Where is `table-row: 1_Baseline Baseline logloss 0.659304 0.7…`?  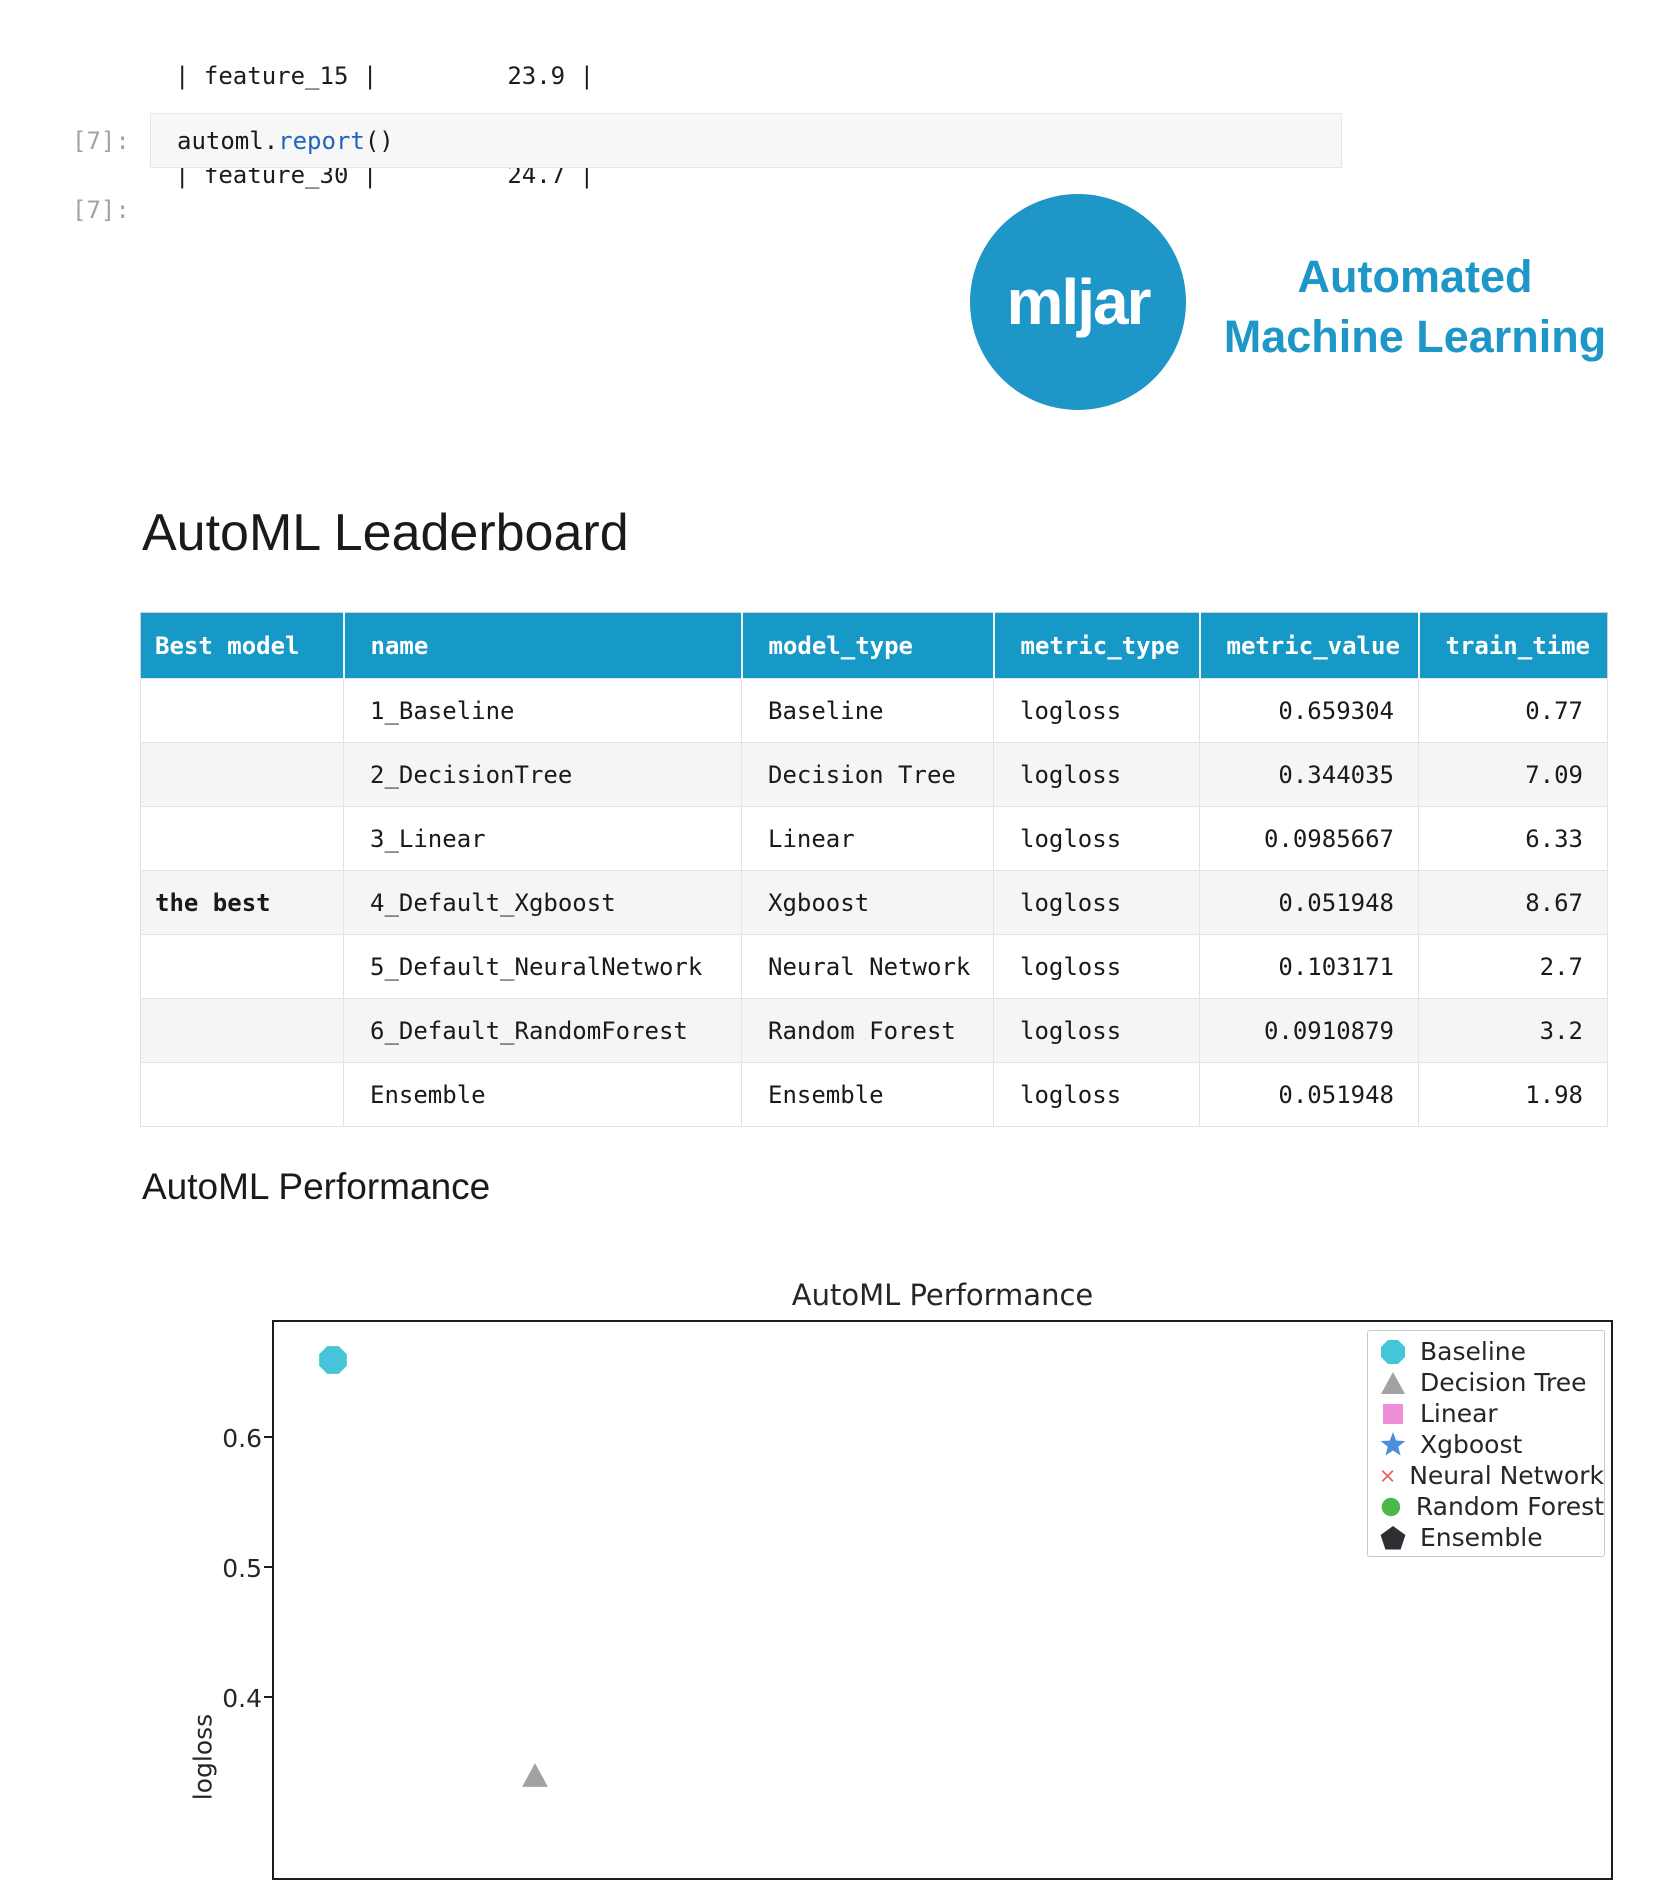 table-row: 1_Baseline Baseline logloss 0.659304 0.7… is located at coordinates (874, 710).